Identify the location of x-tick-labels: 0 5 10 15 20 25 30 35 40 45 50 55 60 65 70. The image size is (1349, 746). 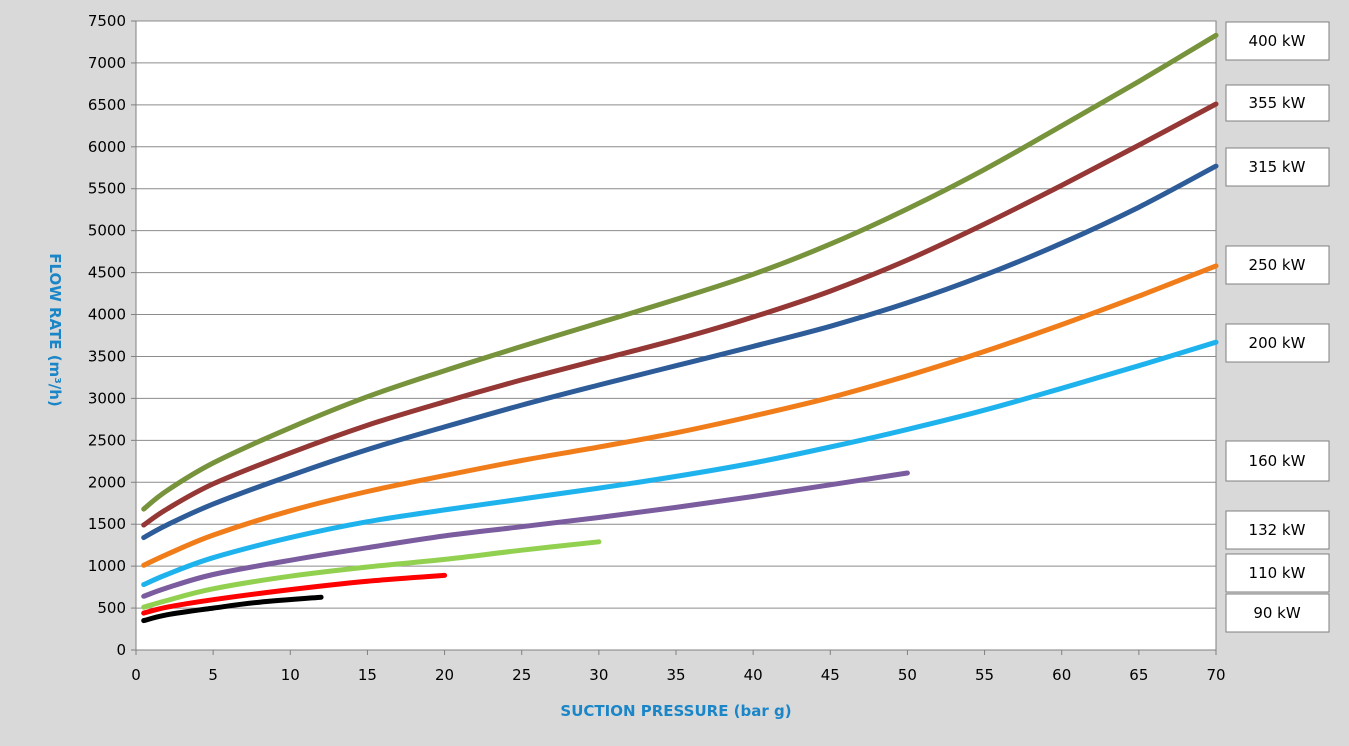
(678, 675).